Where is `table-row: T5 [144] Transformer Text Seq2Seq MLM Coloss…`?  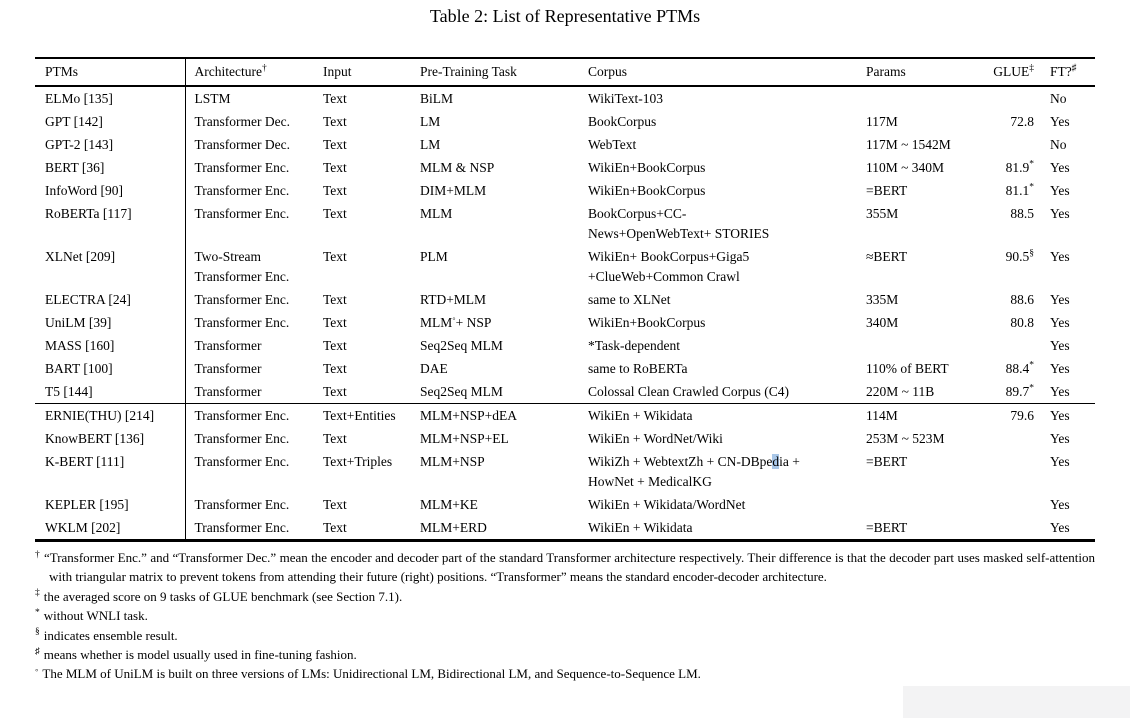 table-row: T5 [144] Transformer Text Seq2Seq MLM Coloss… is located at coordinates (565, 392).